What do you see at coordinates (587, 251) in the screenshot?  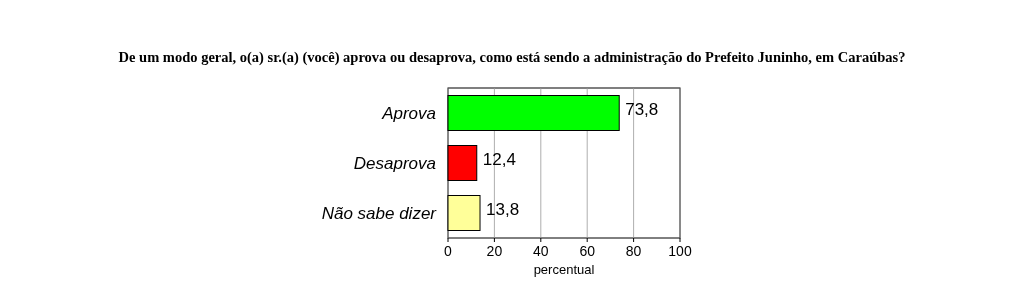 I see `x-tick-label: 60` at bounding box center [587, 251].